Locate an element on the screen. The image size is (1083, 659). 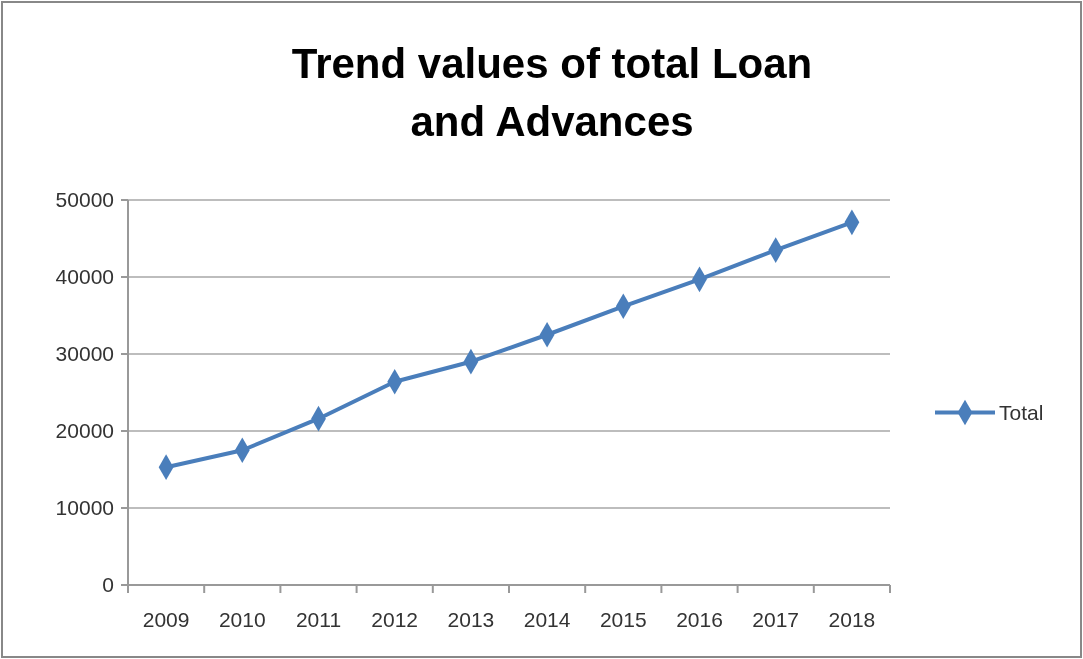
x-tick-label: 2009 is located at coordinates (166, 619).